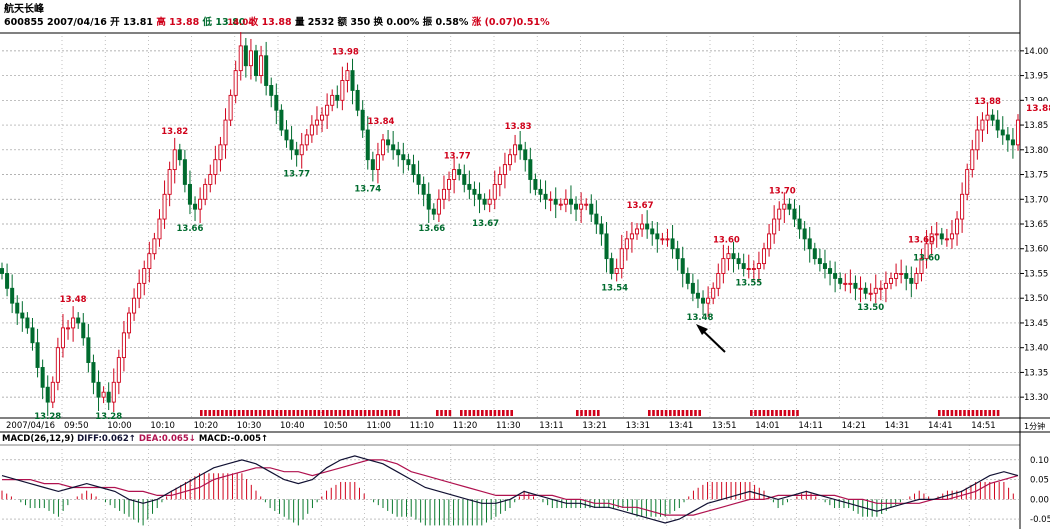 The image size is (1050, 529). I want to click on macd-title: MACD(26,12,9), so click(38, 439).